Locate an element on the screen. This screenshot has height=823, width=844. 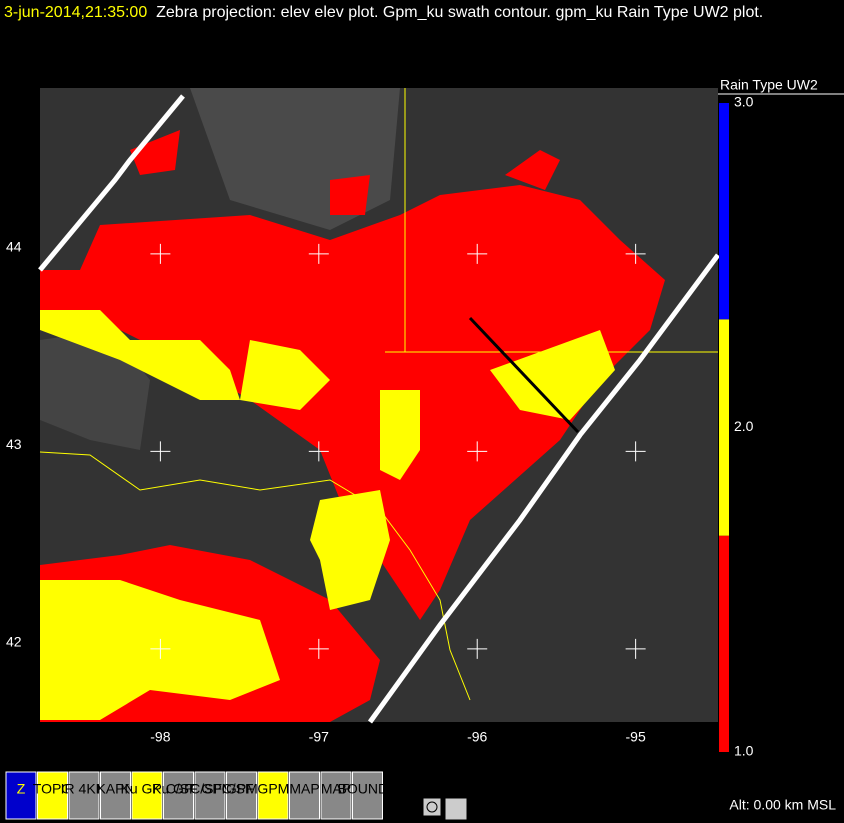
lat-label: 42 is located at coordinates (14, 642).